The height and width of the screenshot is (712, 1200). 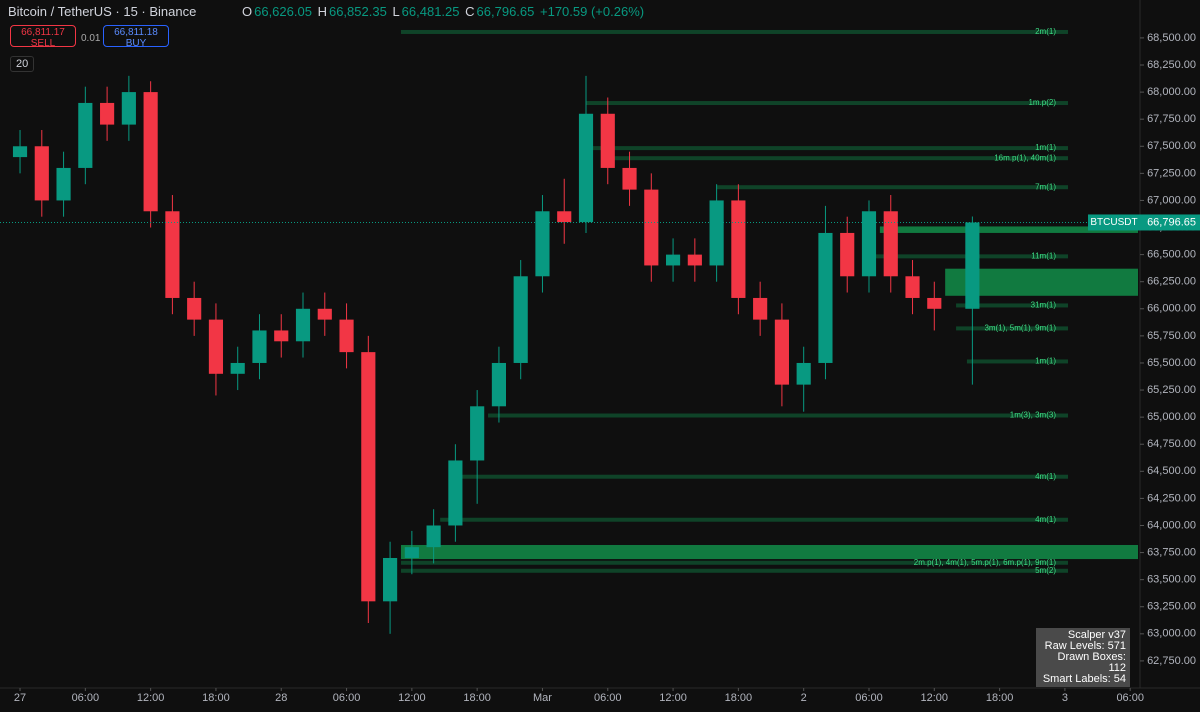 I want to click on sell-button: 66,811.17 SELL, so click(x=43, y=37).